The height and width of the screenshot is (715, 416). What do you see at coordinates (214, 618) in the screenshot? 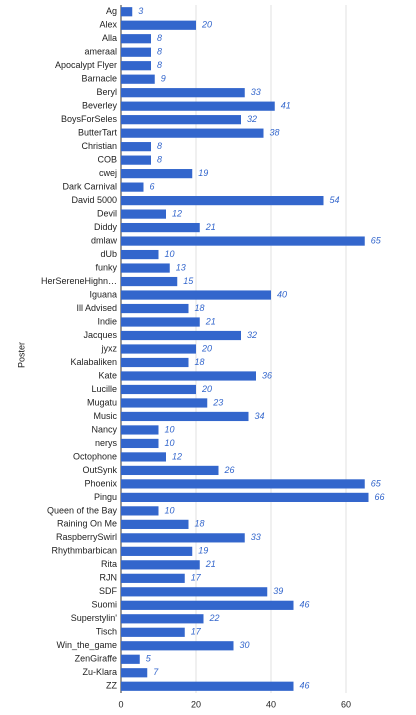
I see `value-label: 22` at bounding box center [214, 618].